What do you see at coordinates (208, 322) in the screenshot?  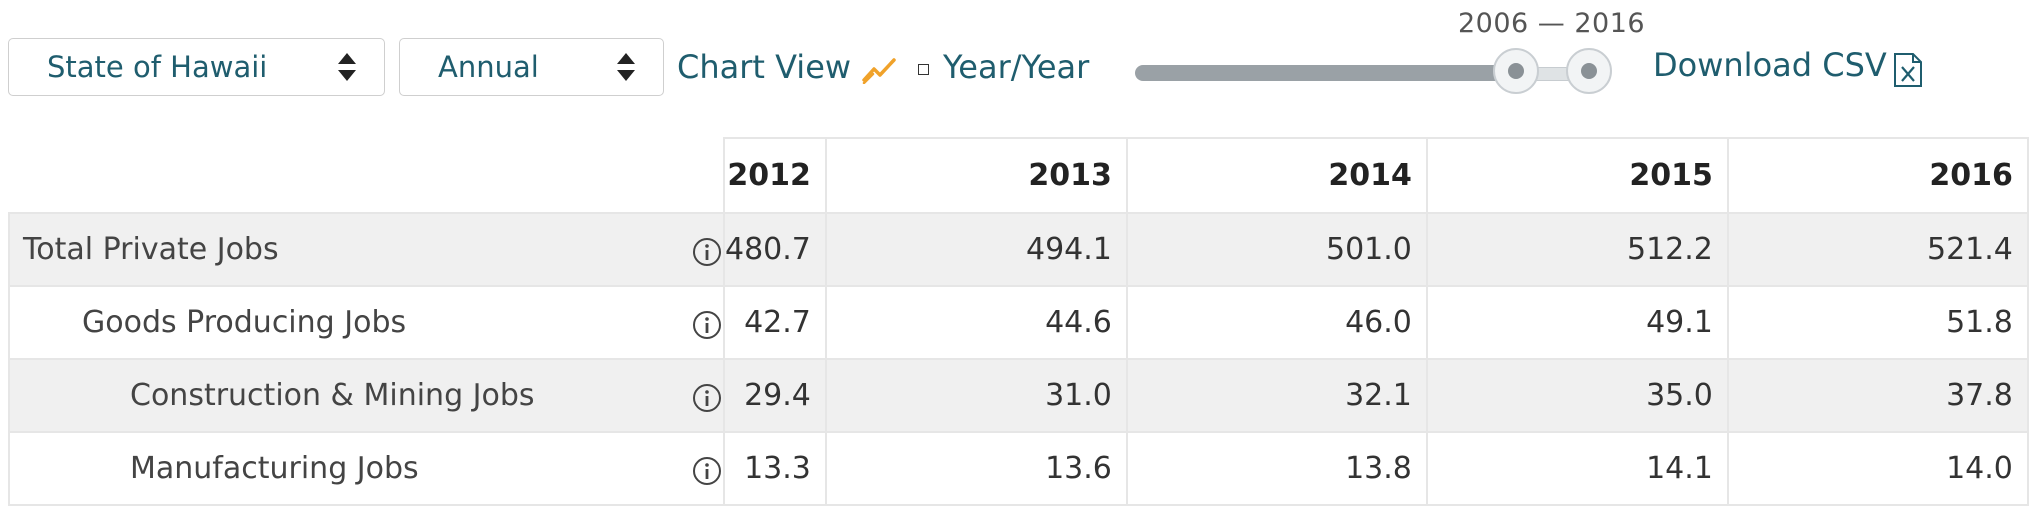 I see `row-label: Goods Producing Jobs` at bounding box center [208, 322].